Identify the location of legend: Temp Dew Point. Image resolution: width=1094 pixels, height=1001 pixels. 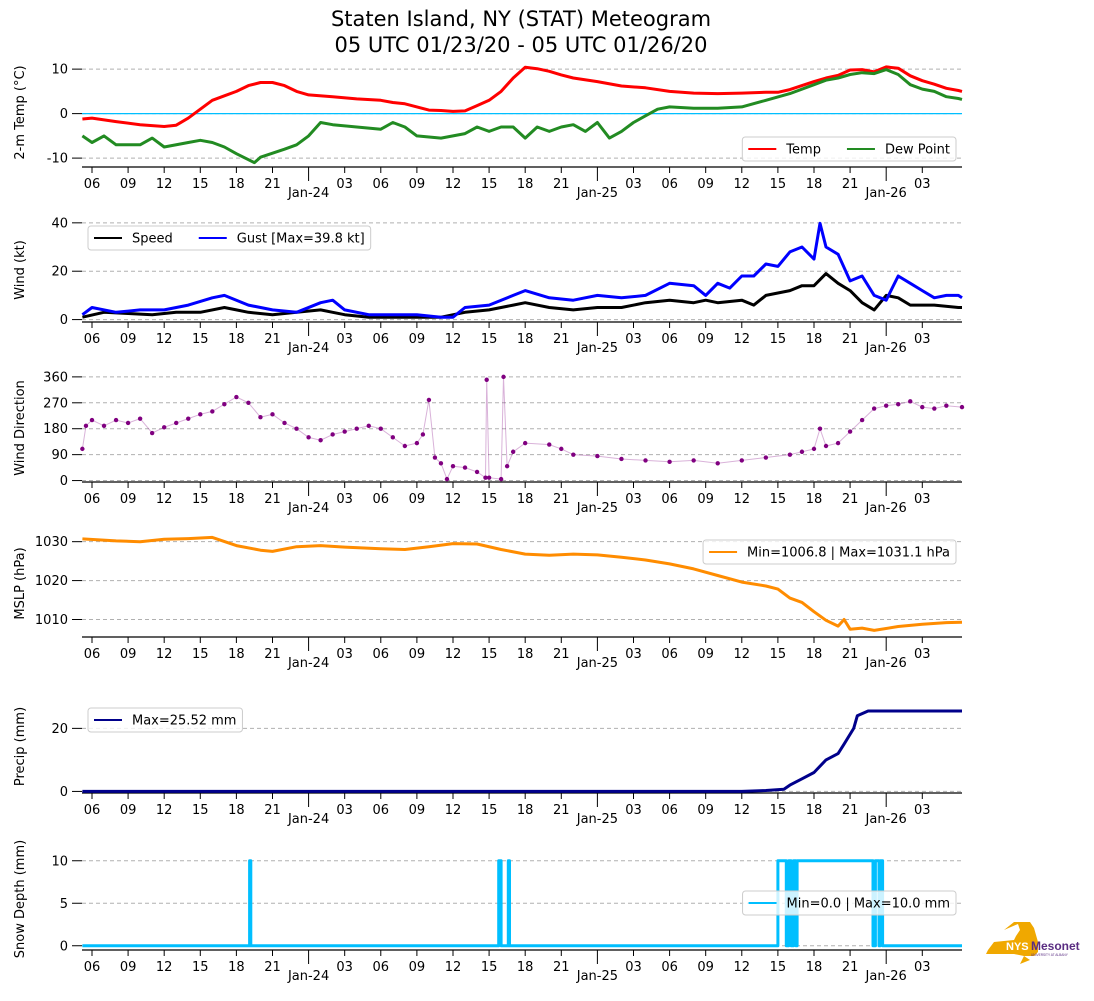
(849, 149).